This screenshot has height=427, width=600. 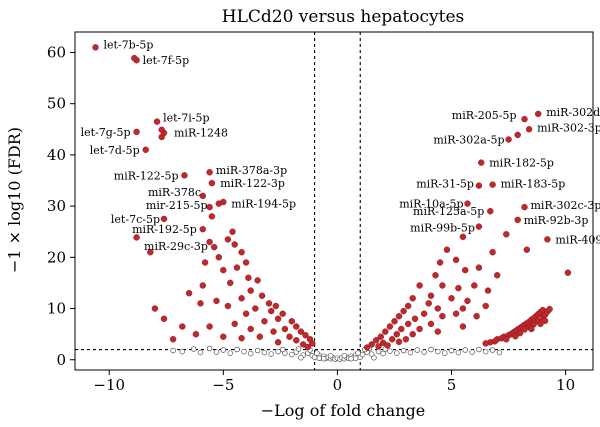 What do you see at coordinates (252, 183) in the screenshot?
I see `point-annotation: miR-122-3p` at bounding box center [252, 183].